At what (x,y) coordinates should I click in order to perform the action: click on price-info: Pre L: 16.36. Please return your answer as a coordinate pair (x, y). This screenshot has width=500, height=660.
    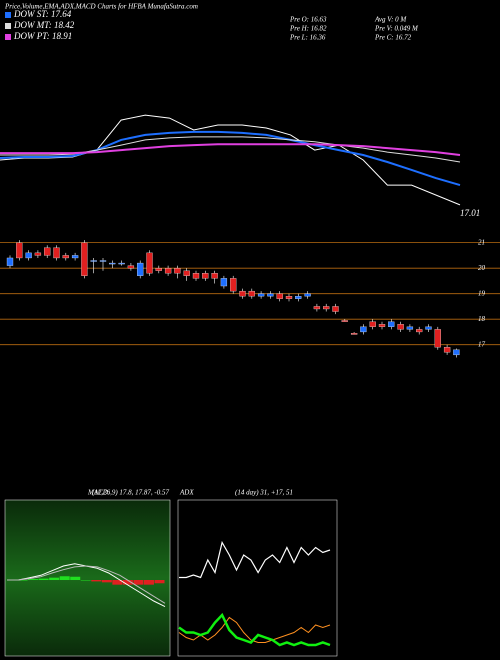
    Looking at the image, I should click on (307, 38).